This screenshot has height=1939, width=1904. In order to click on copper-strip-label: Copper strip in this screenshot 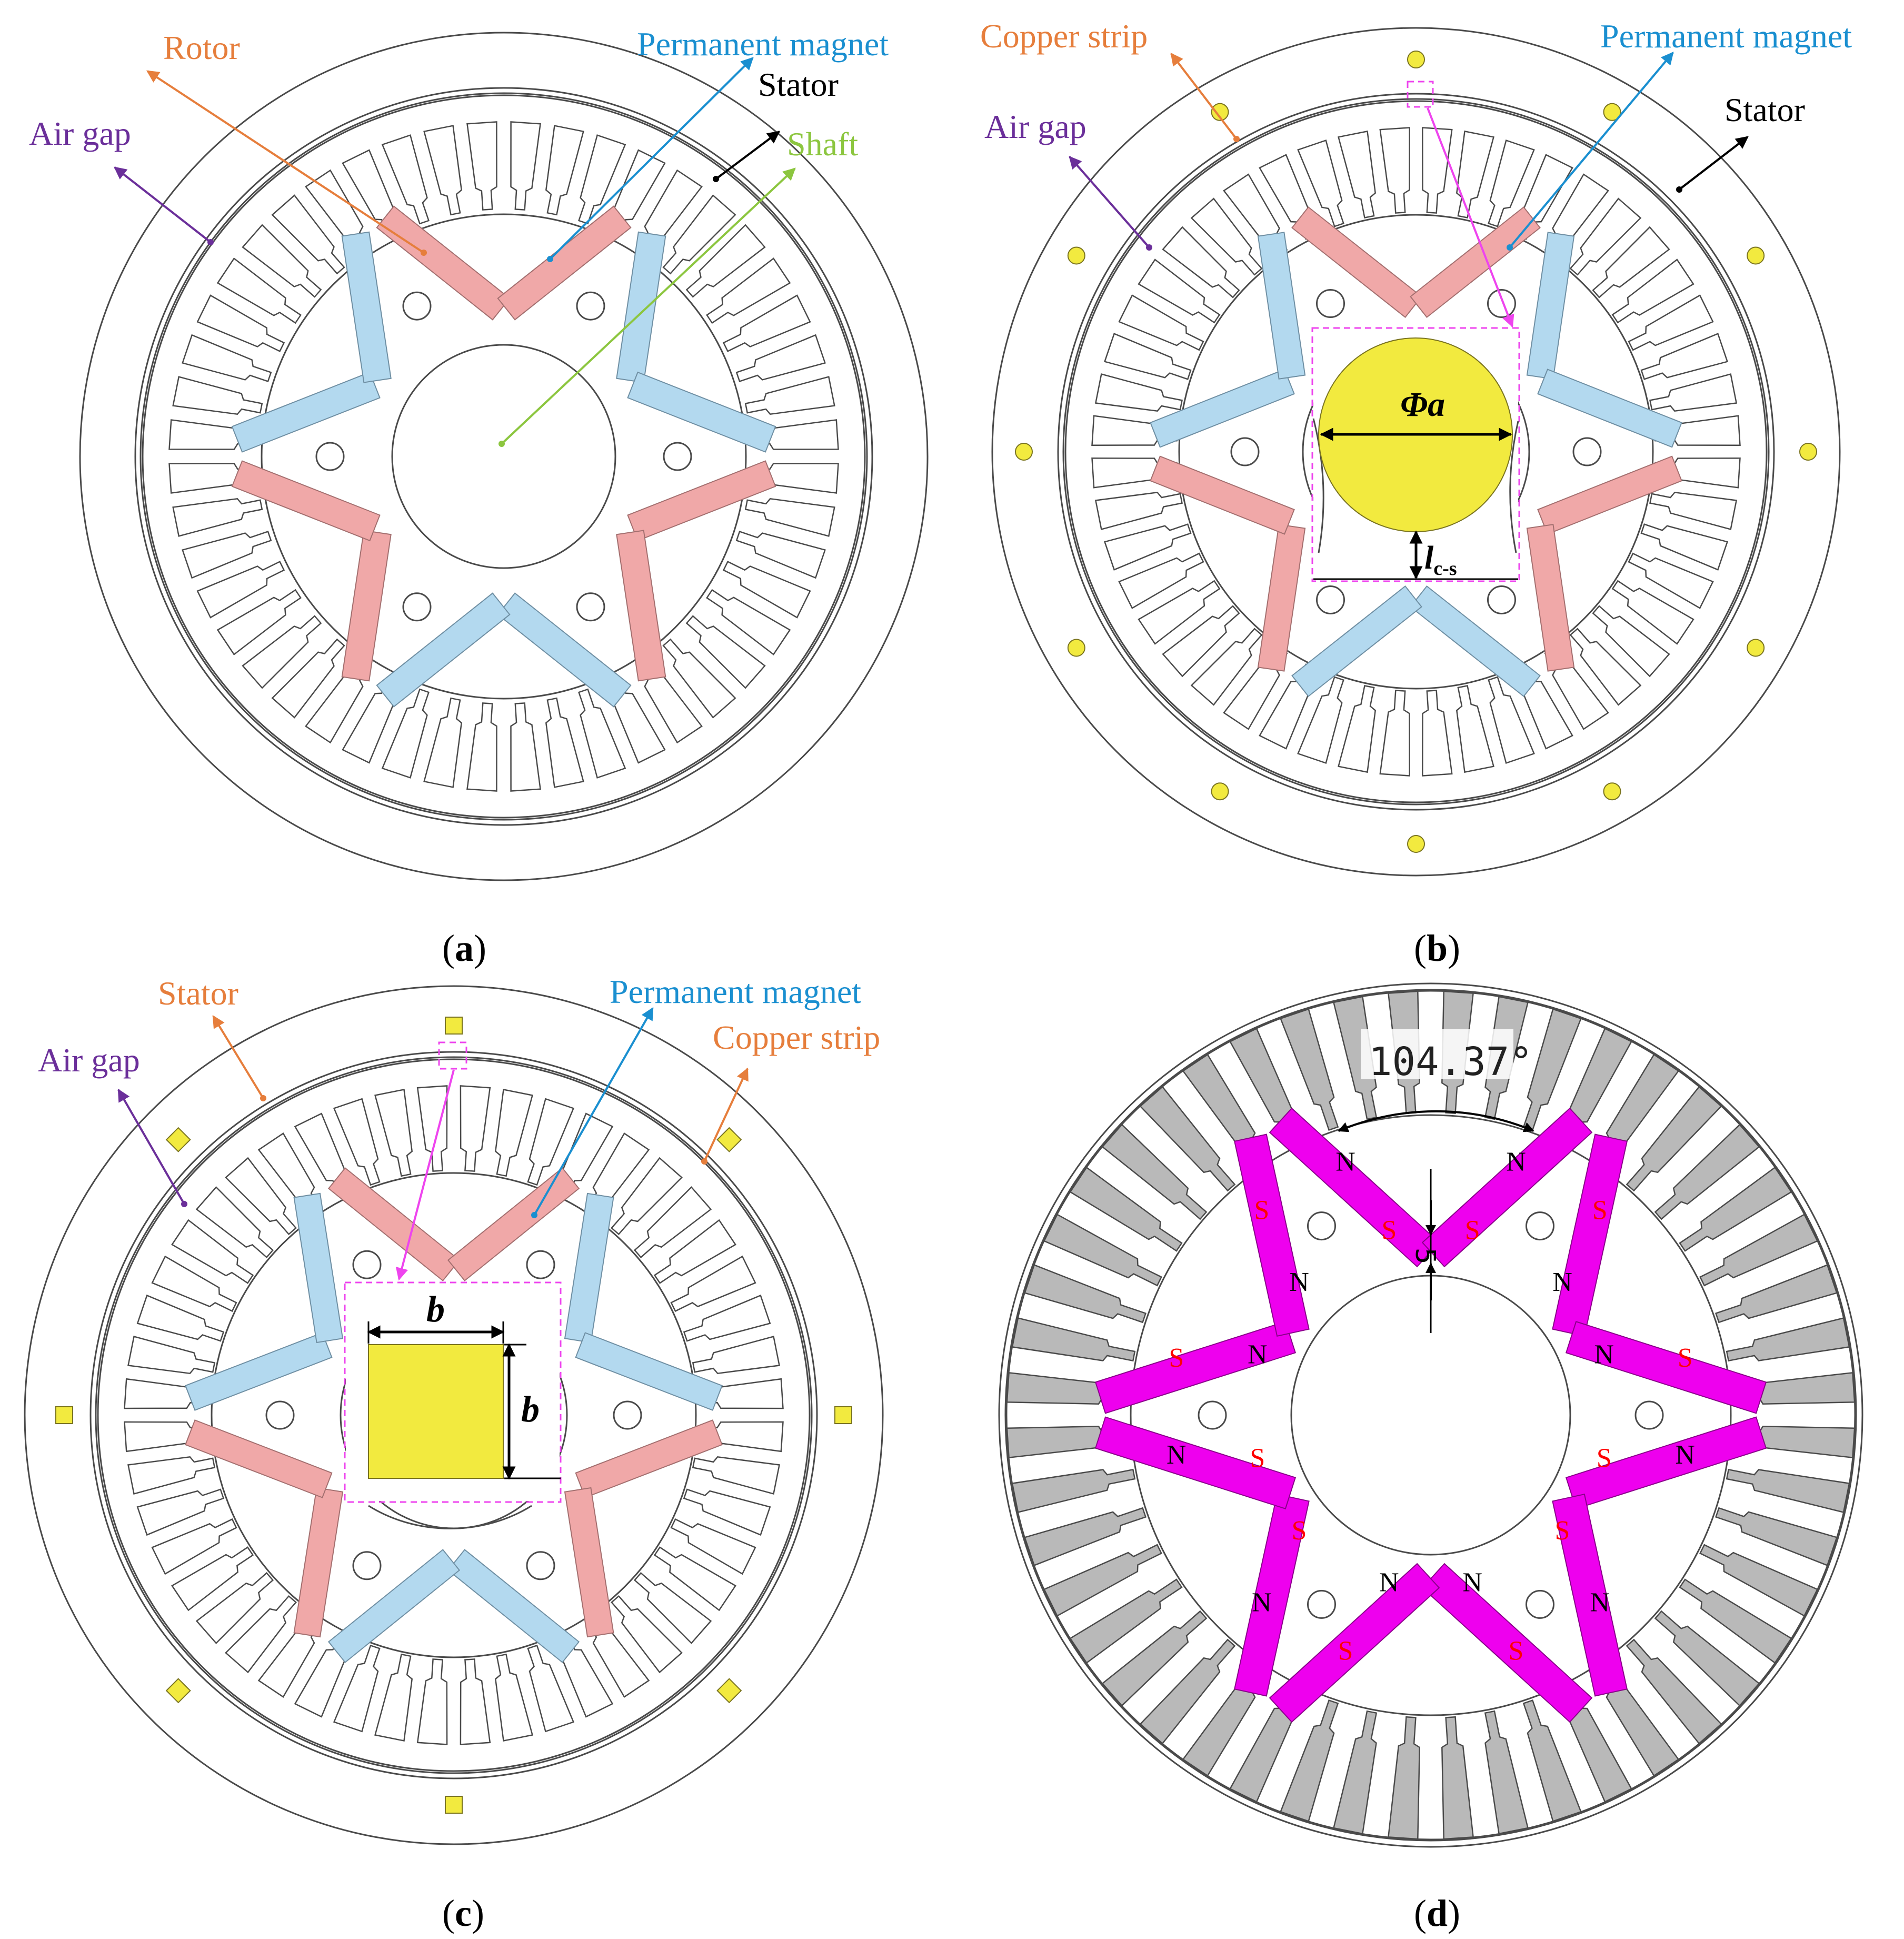, I will do `click(796, 1037)`.